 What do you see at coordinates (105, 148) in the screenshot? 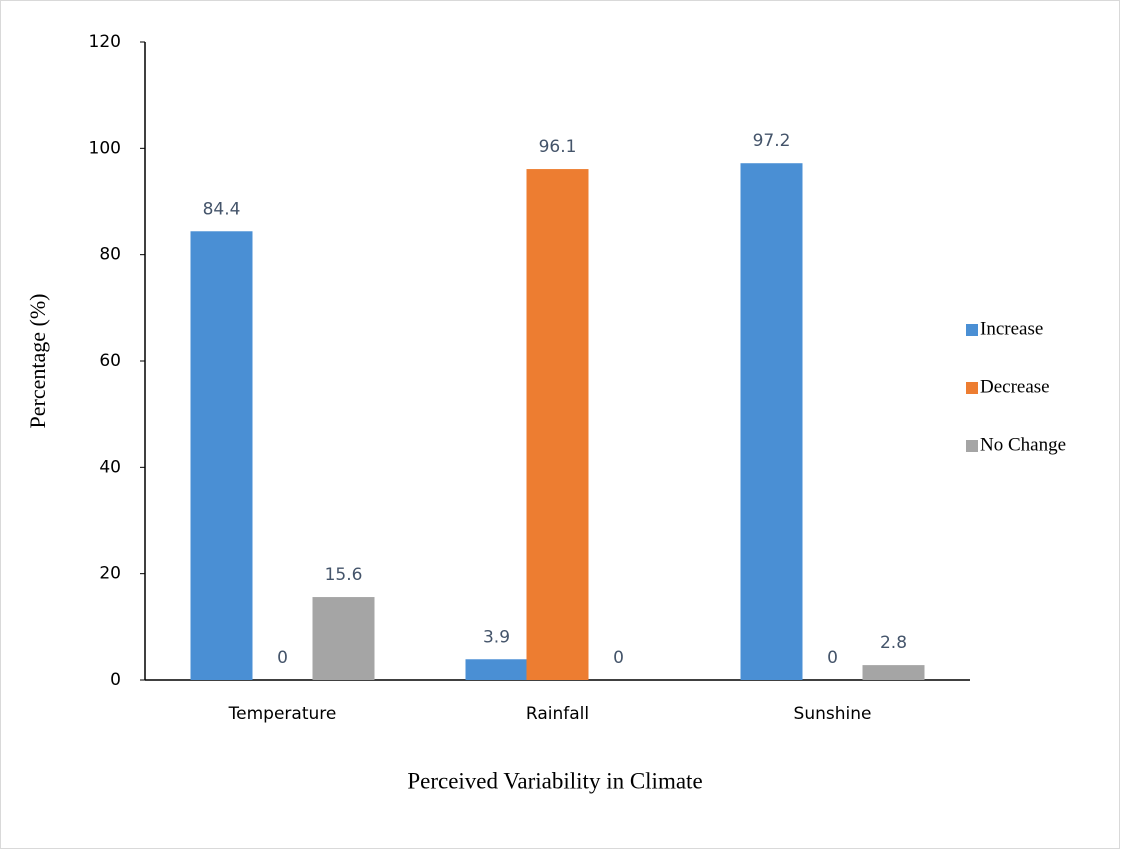
I see `y-tick-label: 100` at bounding box center [105, 148].